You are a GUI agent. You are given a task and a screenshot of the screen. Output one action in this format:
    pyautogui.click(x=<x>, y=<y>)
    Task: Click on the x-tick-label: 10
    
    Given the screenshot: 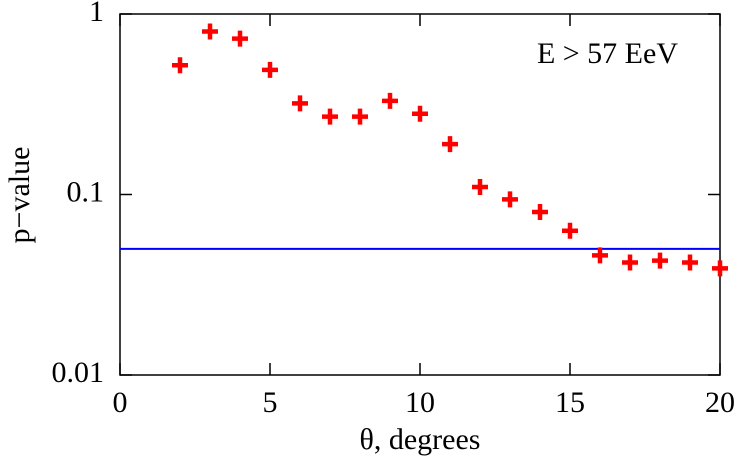 What is the action you would take?
    pyautogui.click(x=420, y=402)
    